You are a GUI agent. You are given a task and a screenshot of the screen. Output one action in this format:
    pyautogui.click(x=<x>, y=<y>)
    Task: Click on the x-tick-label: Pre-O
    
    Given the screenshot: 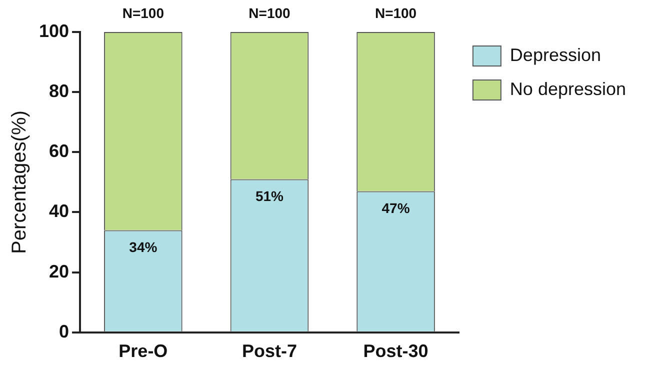 What is the action you would take?
    pyautogui.click(x=143, y=351)
    